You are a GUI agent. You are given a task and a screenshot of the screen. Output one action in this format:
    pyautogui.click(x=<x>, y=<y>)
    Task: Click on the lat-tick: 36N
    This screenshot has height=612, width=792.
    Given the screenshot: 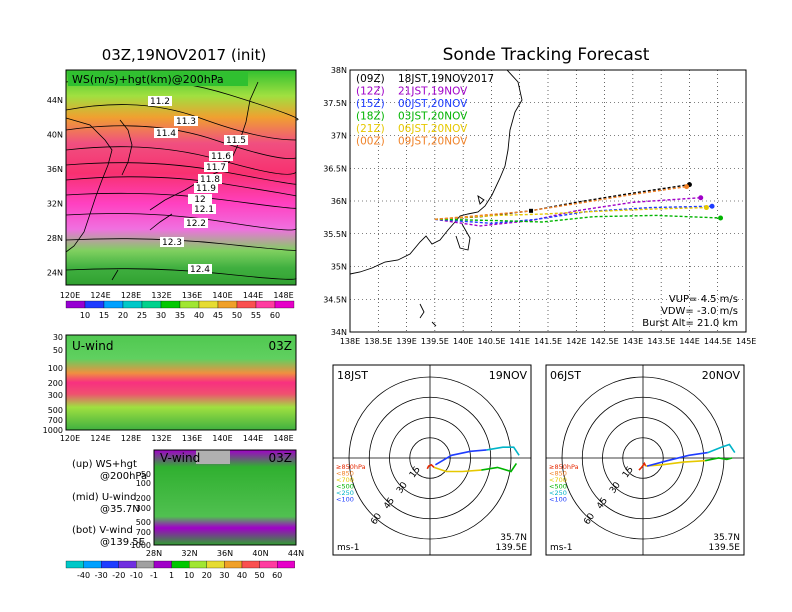 What is the action you would take?
    pyautogui.click(x=55, y=169)
    